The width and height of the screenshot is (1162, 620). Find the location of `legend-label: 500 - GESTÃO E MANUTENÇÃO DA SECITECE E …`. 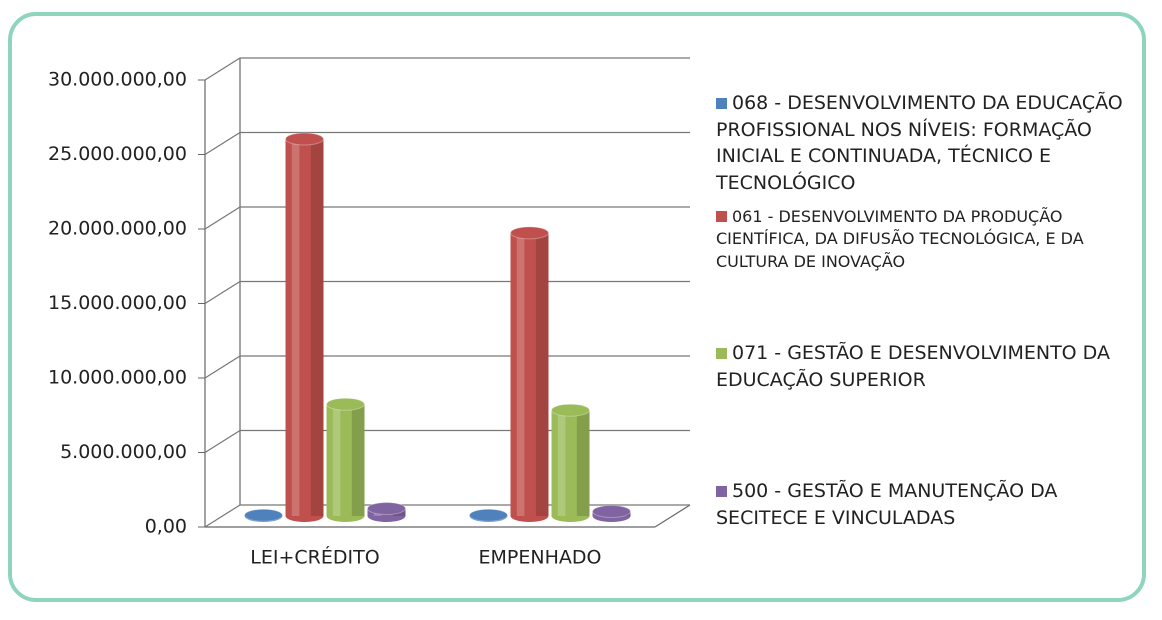

legend-label: 500 - GESTÃO E MANUTENÇÃO DA SECITECE E … is located at coordinates (887, 504).